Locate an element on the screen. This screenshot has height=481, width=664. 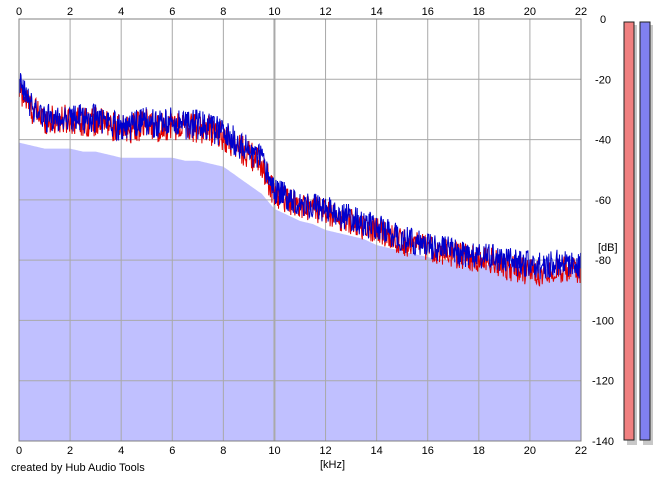
x-tick-label-top: 22 is located at coordinates (581, 12).